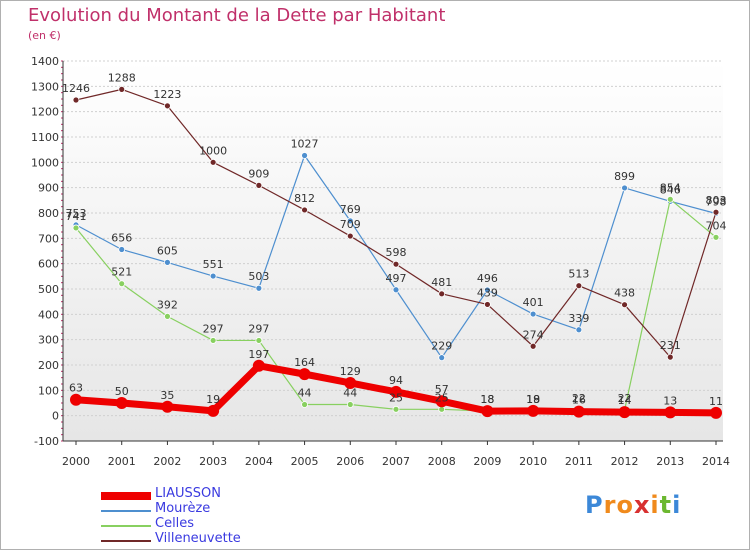  Describe the element at coordinates (670, 345) in the screenshot. I see `data-label: 231` at that location.